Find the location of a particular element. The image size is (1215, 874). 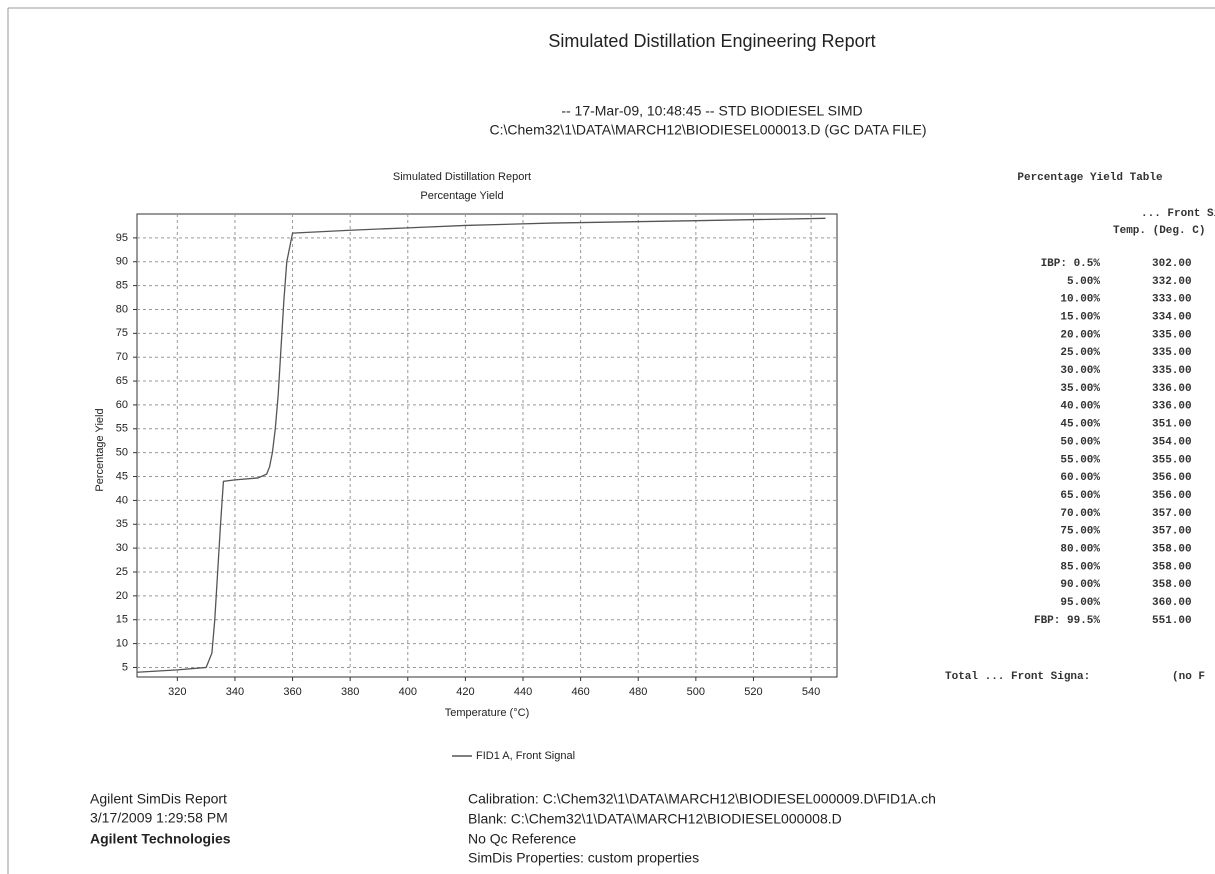

x-tick-label: 320 is located at coordinates (177, 692).